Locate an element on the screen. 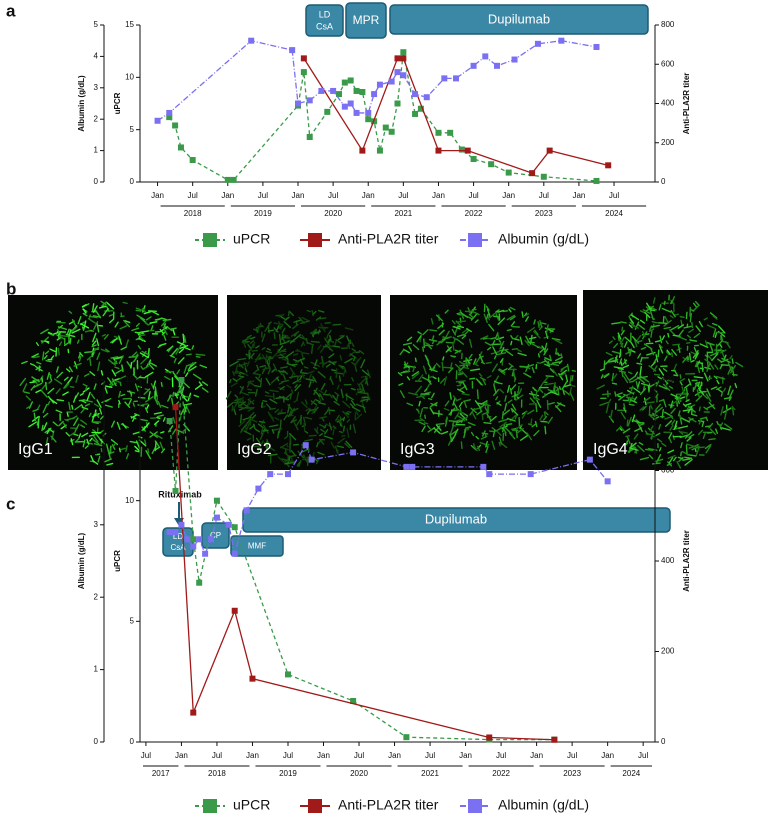 The image size is (774, 823). y3-tick-label: 1 is located at coordinates (96, 669).